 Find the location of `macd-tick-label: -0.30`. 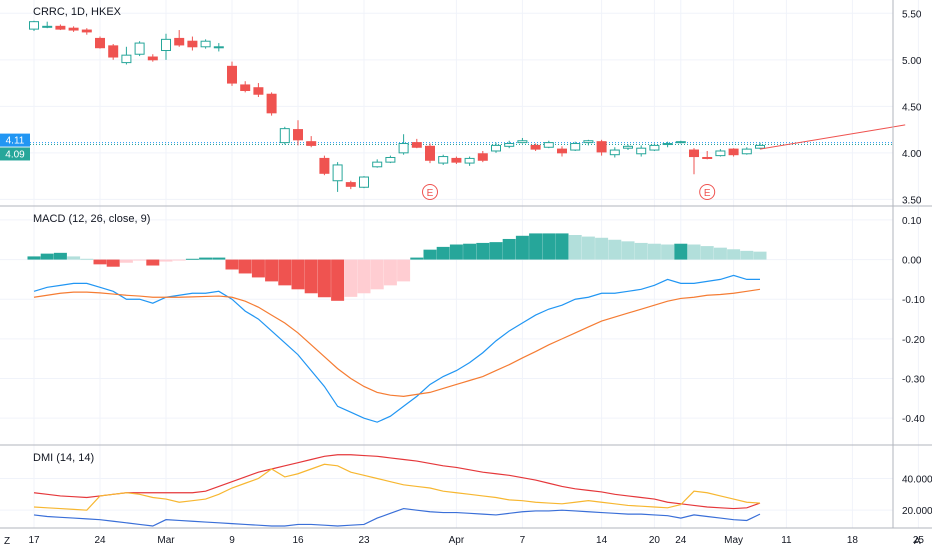

macd-tick-label: -0.30 is located at coordinates (913, 380).